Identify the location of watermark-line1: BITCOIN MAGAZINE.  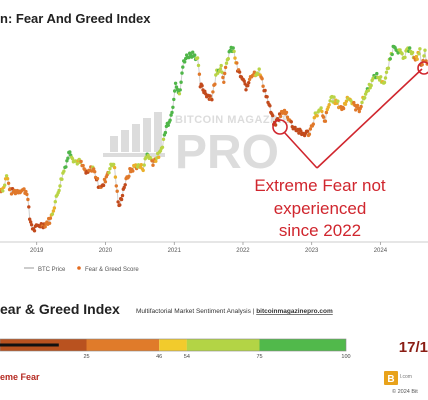
(232, 120).